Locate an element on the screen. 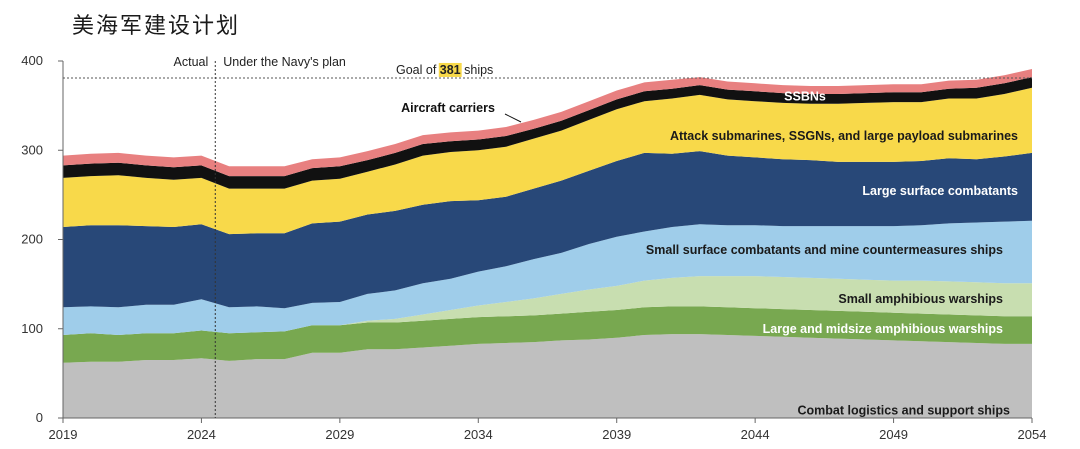 The height and width of the screenshot is (449, 1080). goal-number-highlight is located at coordinates (450, 69).